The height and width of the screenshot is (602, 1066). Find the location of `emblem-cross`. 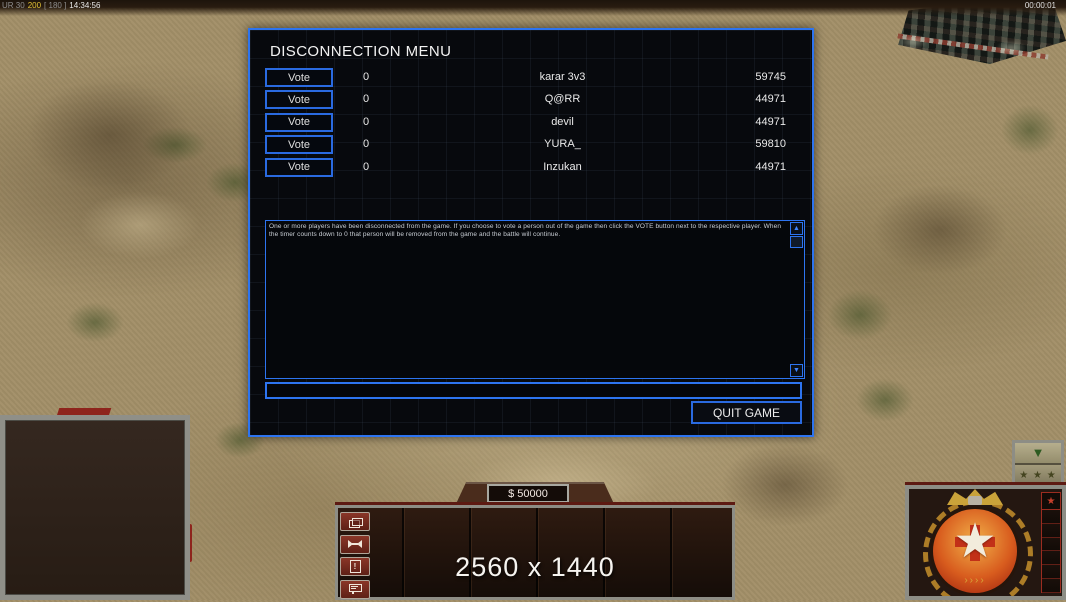

emblem-cross is located at coordinates (975, 542).